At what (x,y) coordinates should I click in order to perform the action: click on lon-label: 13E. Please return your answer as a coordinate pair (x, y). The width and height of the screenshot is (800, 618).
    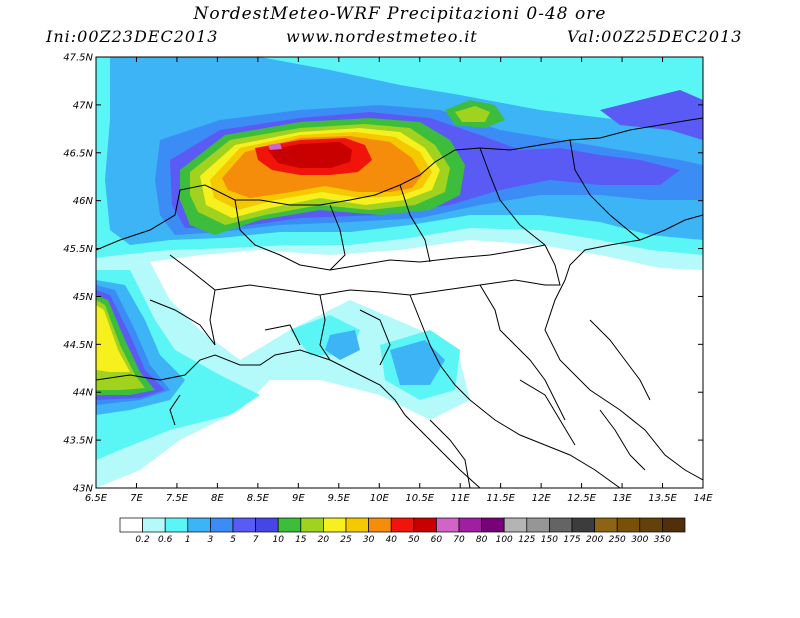
    Looking at the image, I should click on (623, 498).